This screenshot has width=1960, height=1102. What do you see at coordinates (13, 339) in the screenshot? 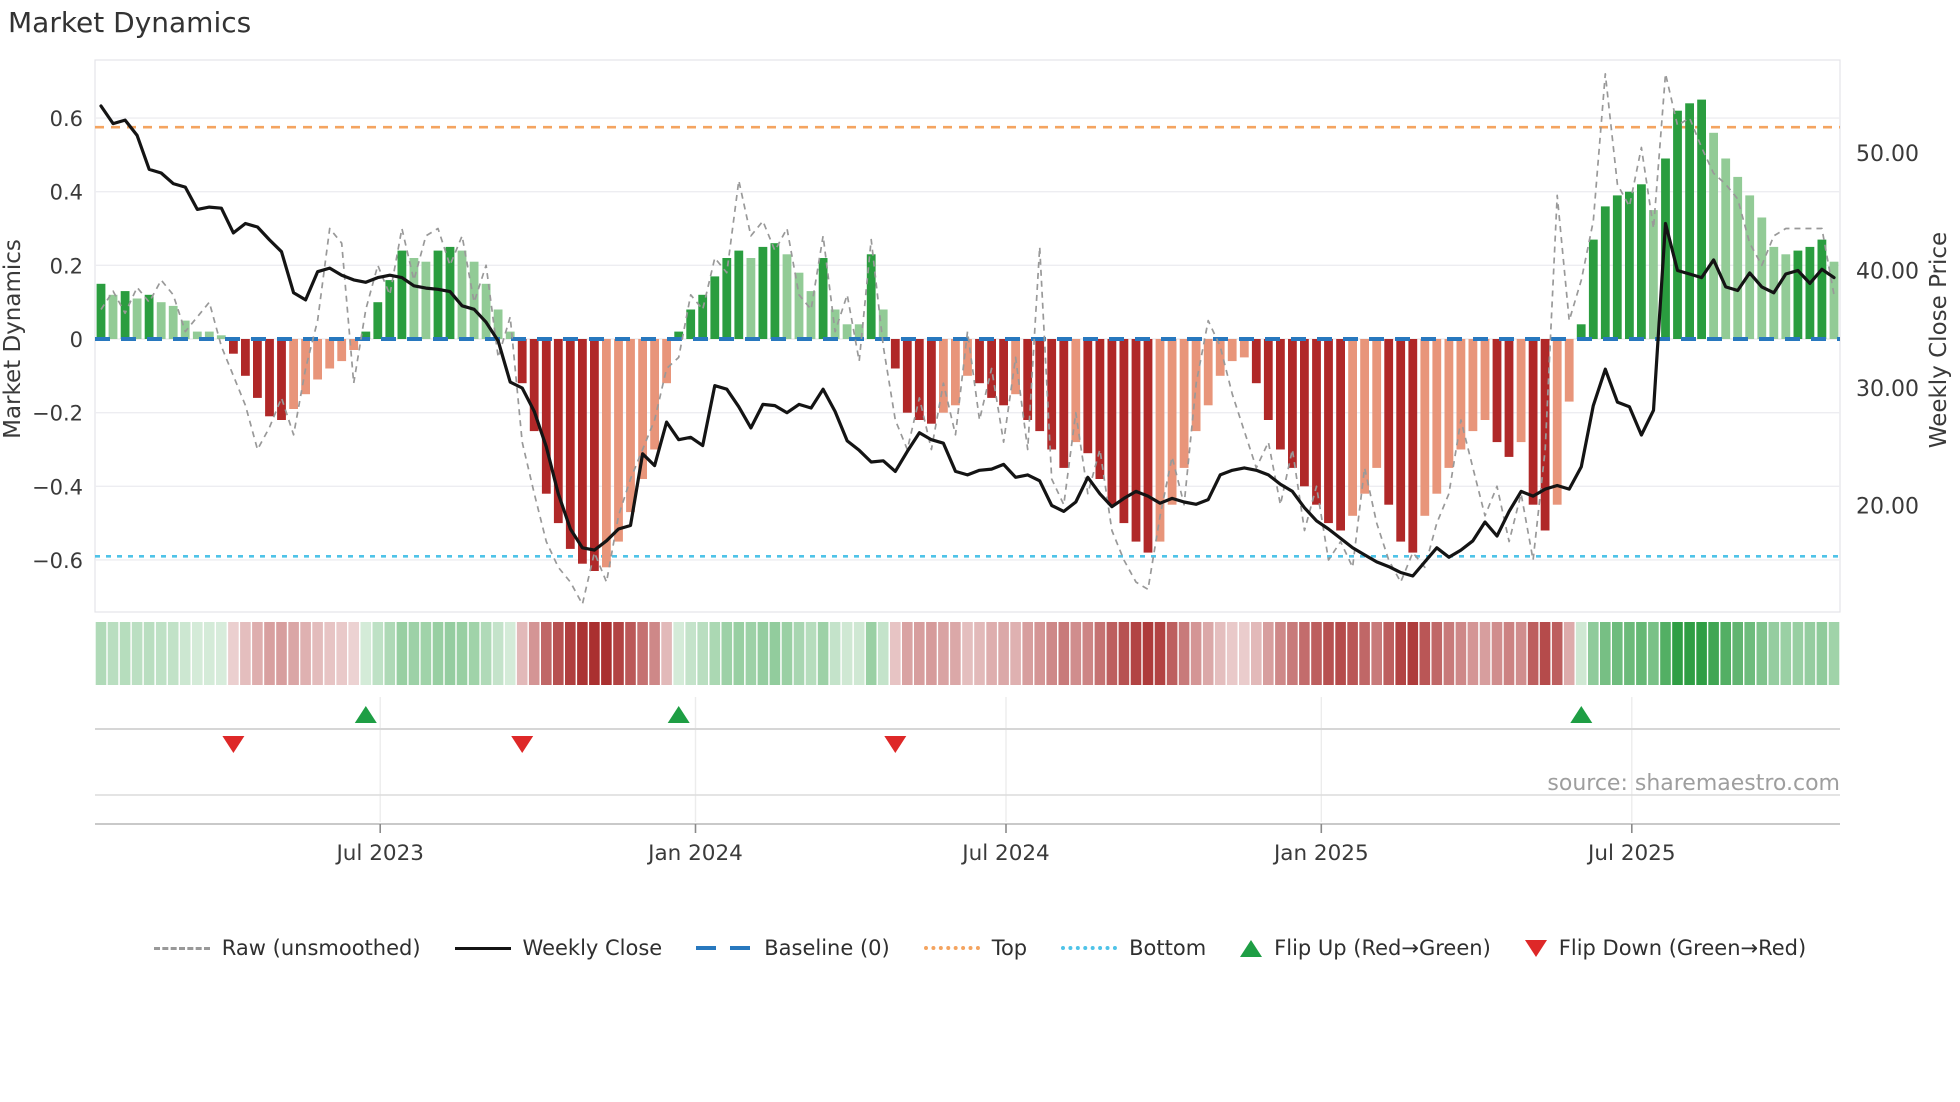
I see `y-axis-label-left: Market Dynamics` at bounding box center [13, 339].